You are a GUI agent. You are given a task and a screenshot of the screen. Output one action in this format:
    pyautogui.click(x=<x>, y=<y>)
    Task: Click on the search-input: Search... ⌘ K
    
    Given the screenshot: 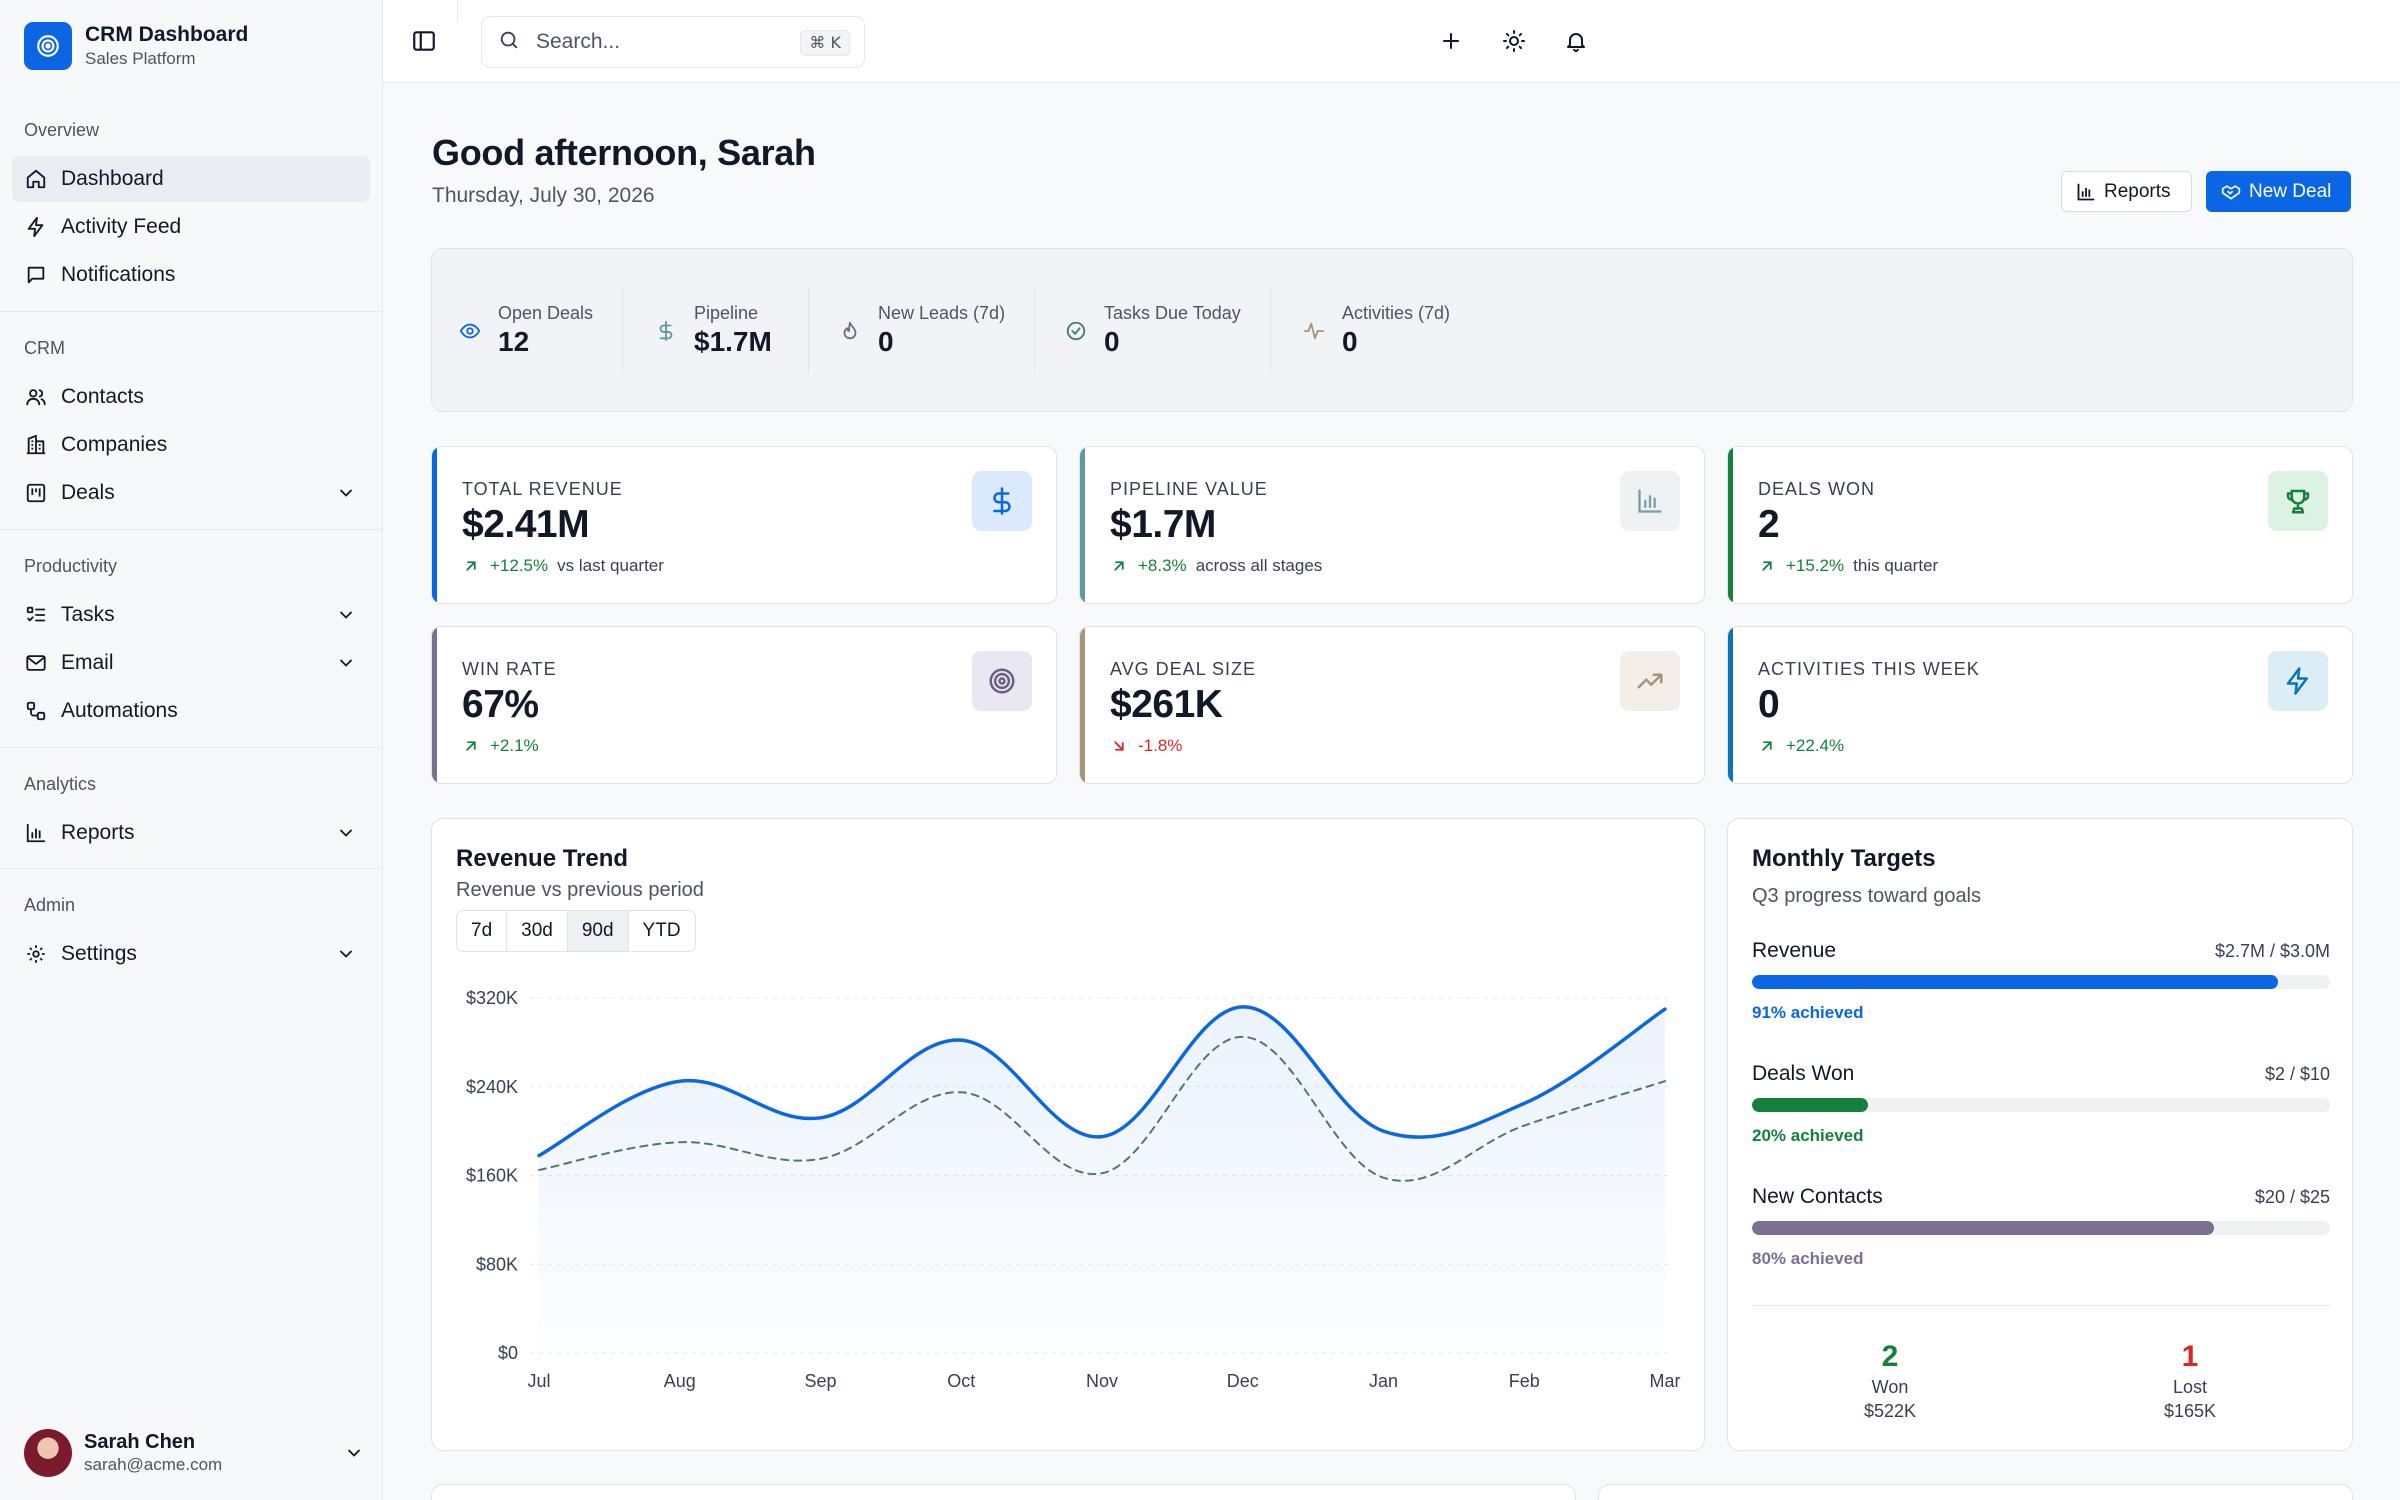 What is the action you would take?
    pyautogui.click(x=673, y=42)
    